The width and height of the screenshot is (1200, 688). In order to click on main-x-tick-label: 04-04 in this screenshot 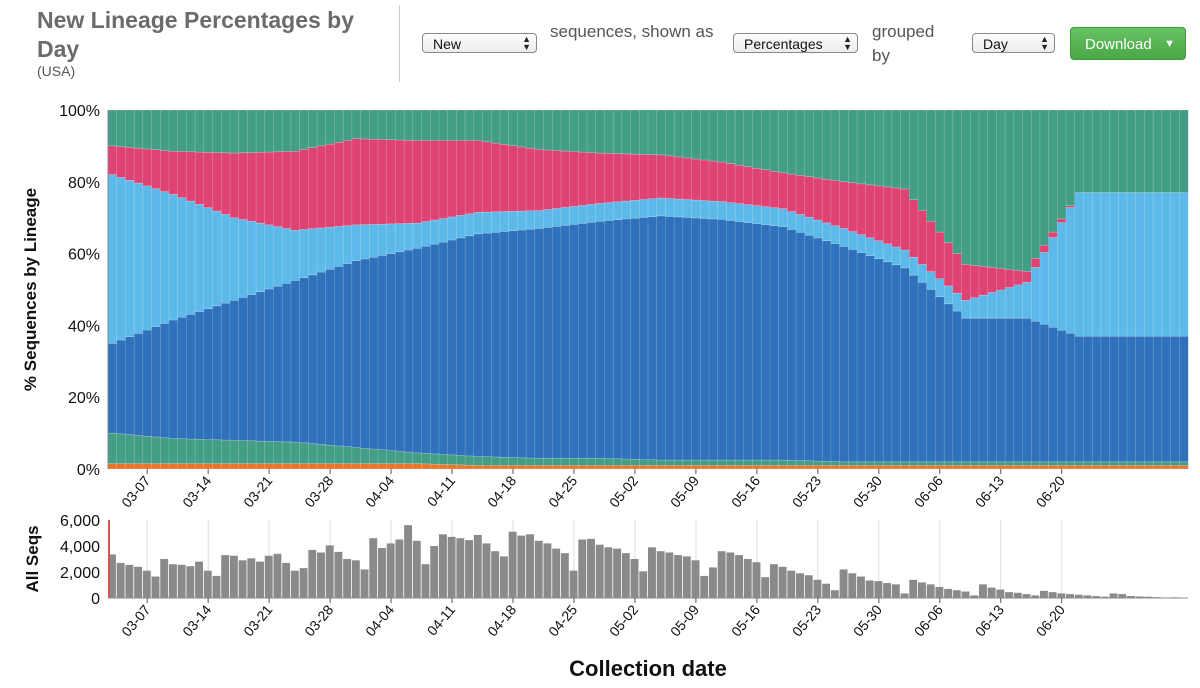, I will do `click(379, 491)`.